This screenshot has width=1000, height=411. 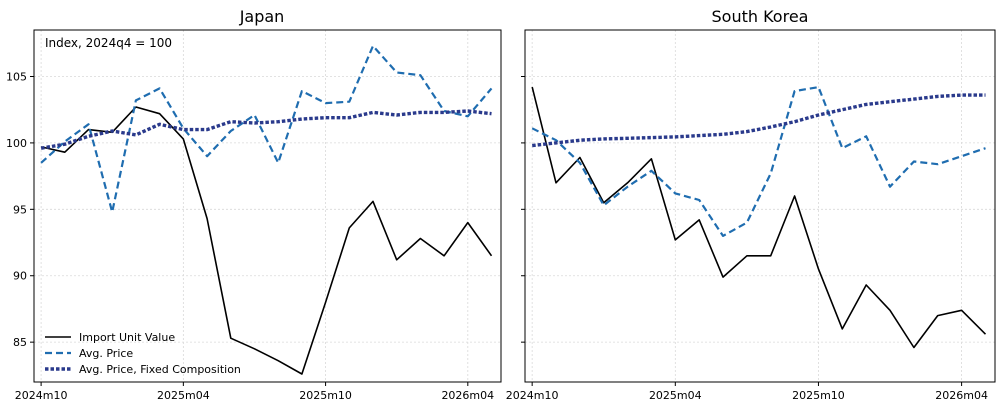 What do you see at coordinates (262, 16) in the screenshot?
I see `panel-title-japan: Japan` at bounding box center [262, 16].